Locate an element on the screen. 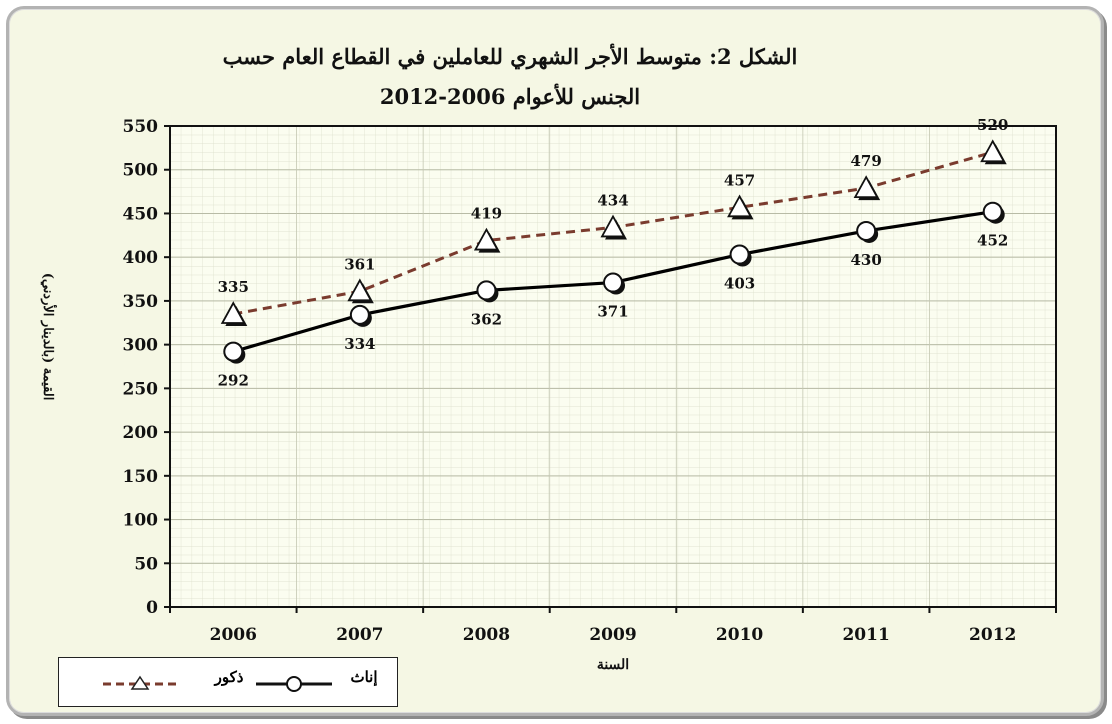 The image size is (1112, 724). data-label-male: 520 is located at coordinates (992, 125).